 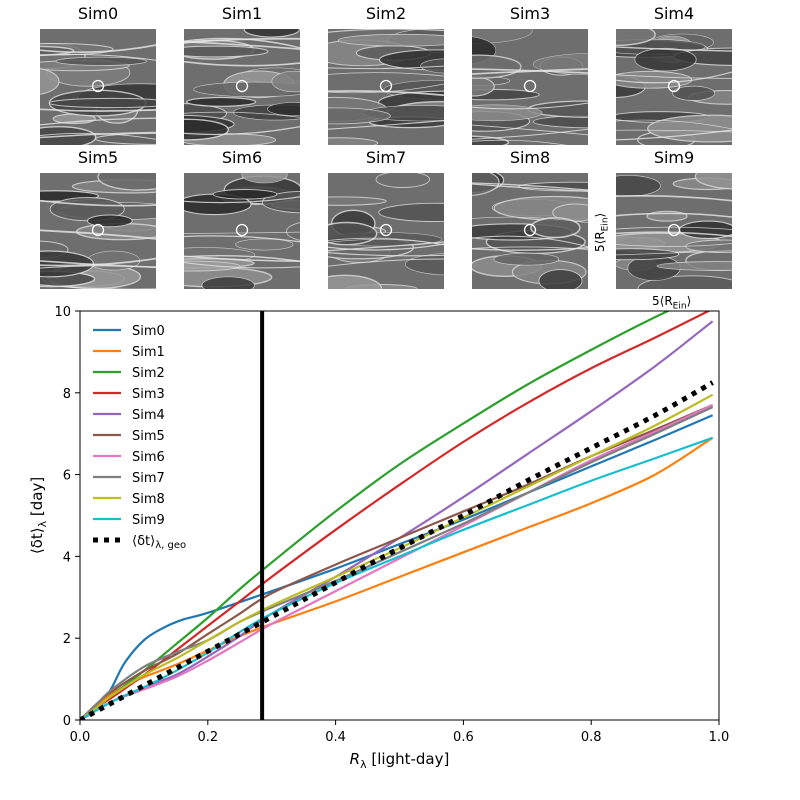 What do you see at coordinates (148, 373) in the screenshot?
I see `legend-label: Sim2` at bounding box center [148, 373].